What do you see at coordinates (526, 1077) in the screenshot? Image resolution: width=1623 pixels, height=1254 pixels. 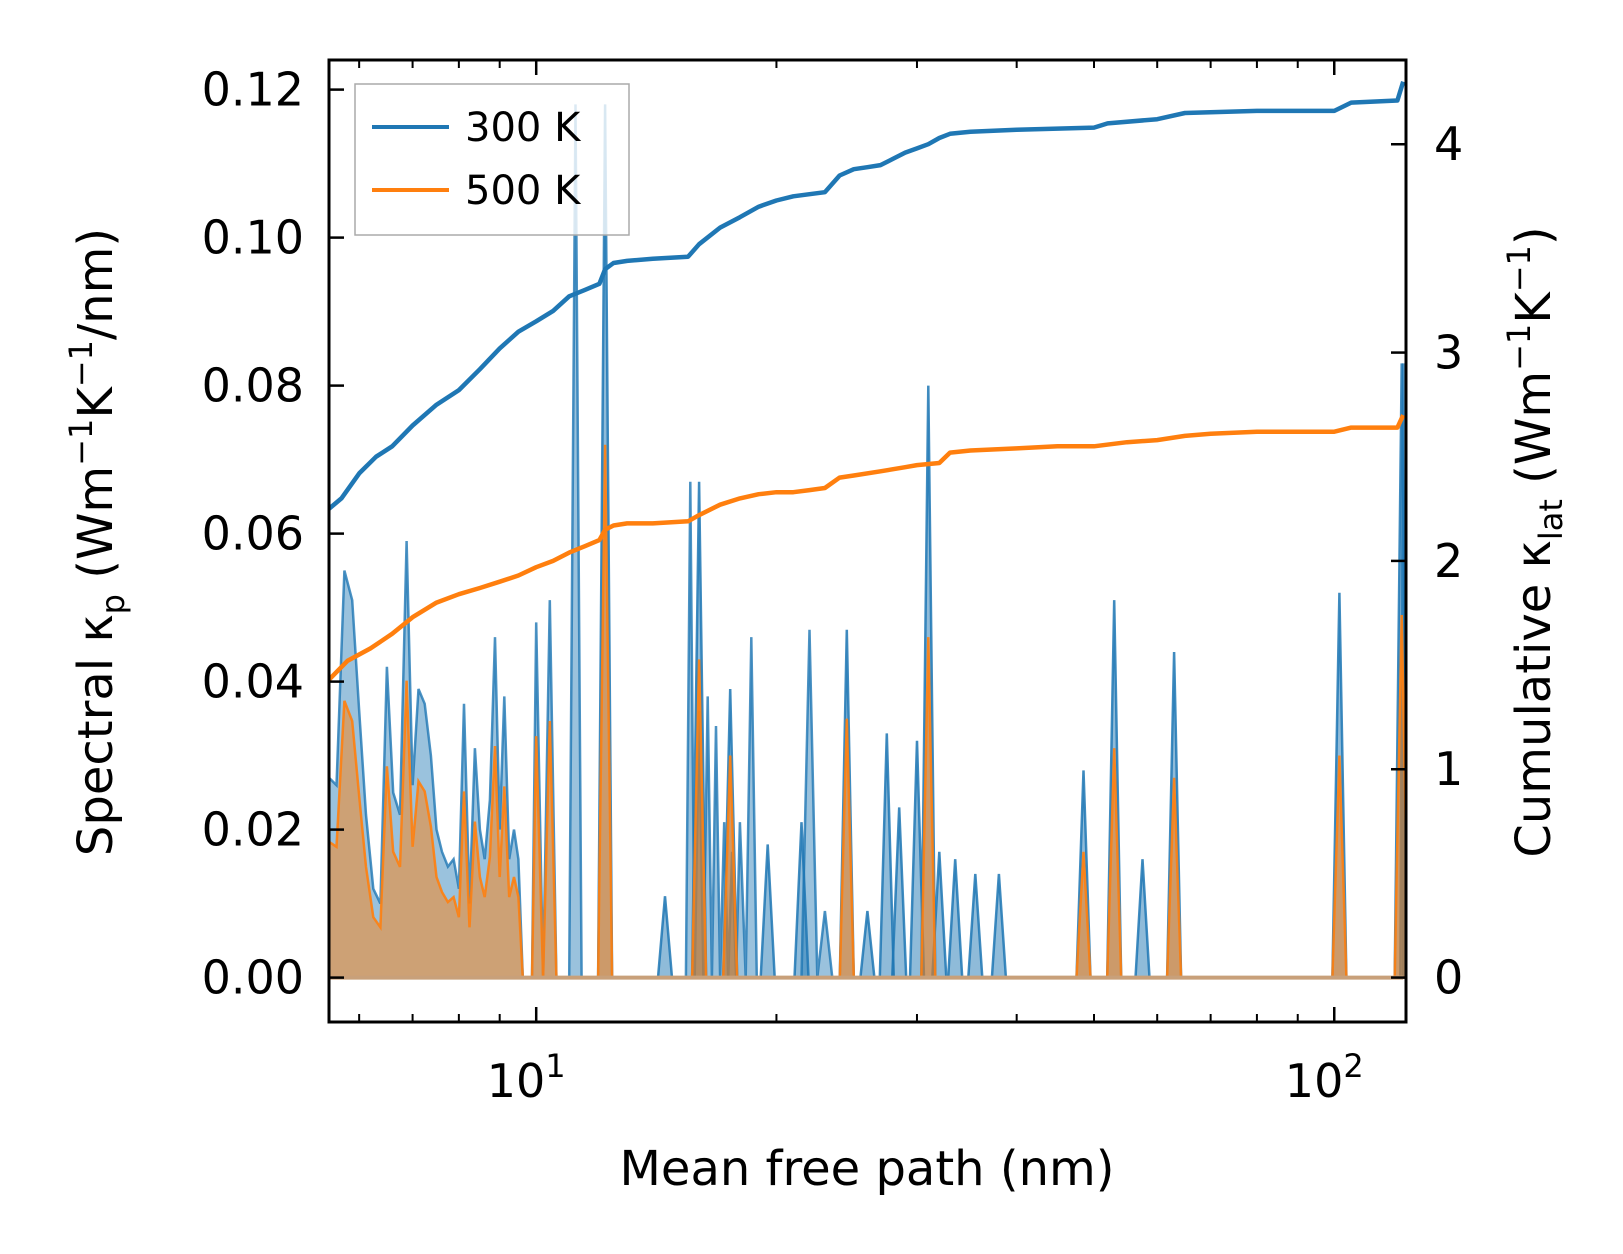 I see `x-tick-label: 10¹` at bounding box center [526, 1077].